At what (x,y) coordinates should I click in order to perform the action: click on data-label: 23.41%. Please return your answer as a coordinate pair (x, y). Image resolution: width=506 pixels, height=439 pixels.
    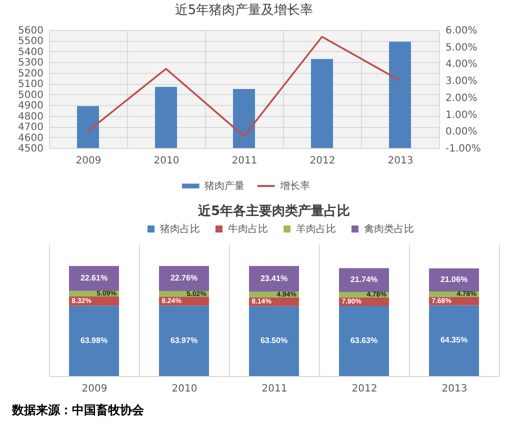
    Looking at the image, I should click on (274, 278).